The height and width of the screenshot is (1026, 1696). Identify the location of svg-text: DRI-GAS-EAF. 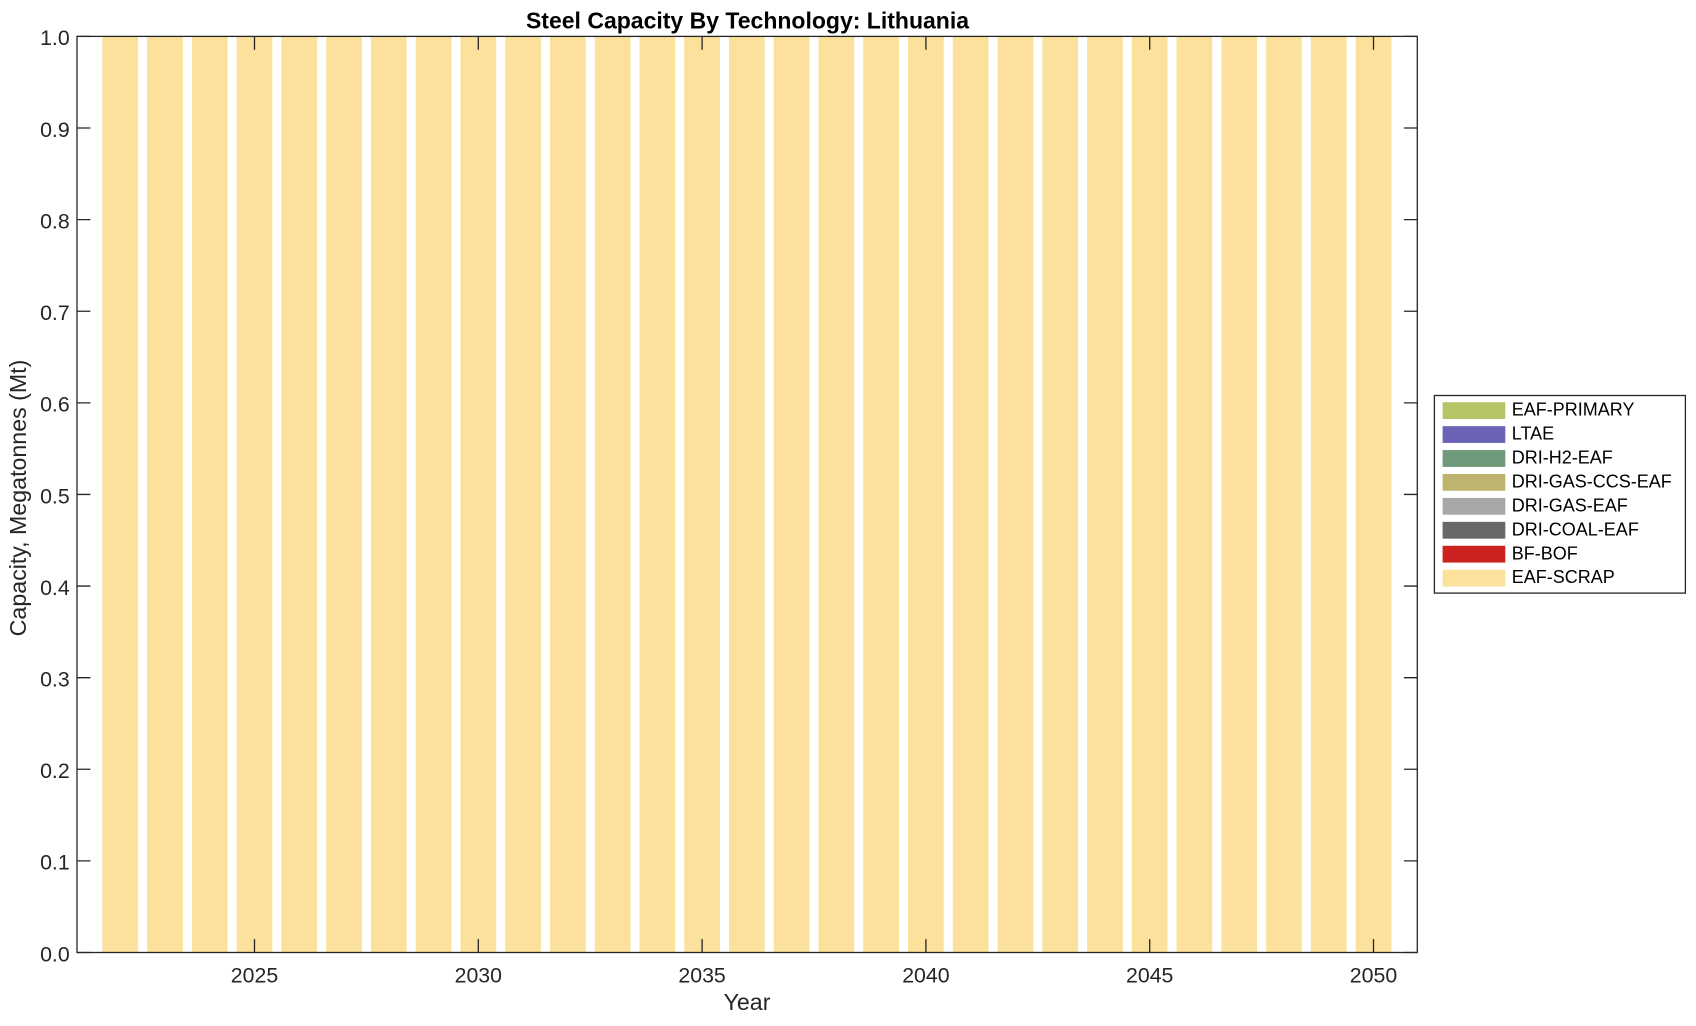
(1570, 505).